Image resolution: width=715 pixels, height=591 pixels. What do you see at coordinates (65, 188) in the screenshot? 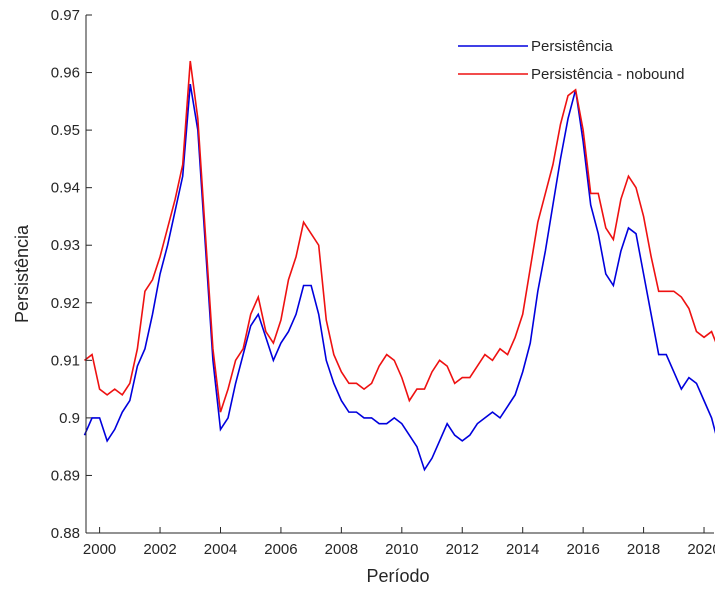
I see `y-tick-label: 0.94` at bounding box center [65, 188].